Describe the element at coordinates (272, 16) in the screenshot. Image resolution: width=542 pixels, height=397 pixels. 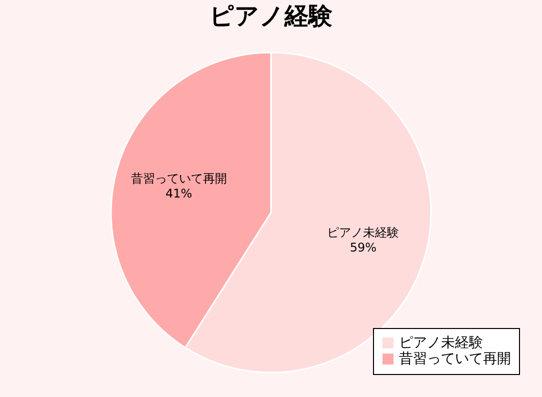
I see `chart-title: ピアノ経験` at that location.